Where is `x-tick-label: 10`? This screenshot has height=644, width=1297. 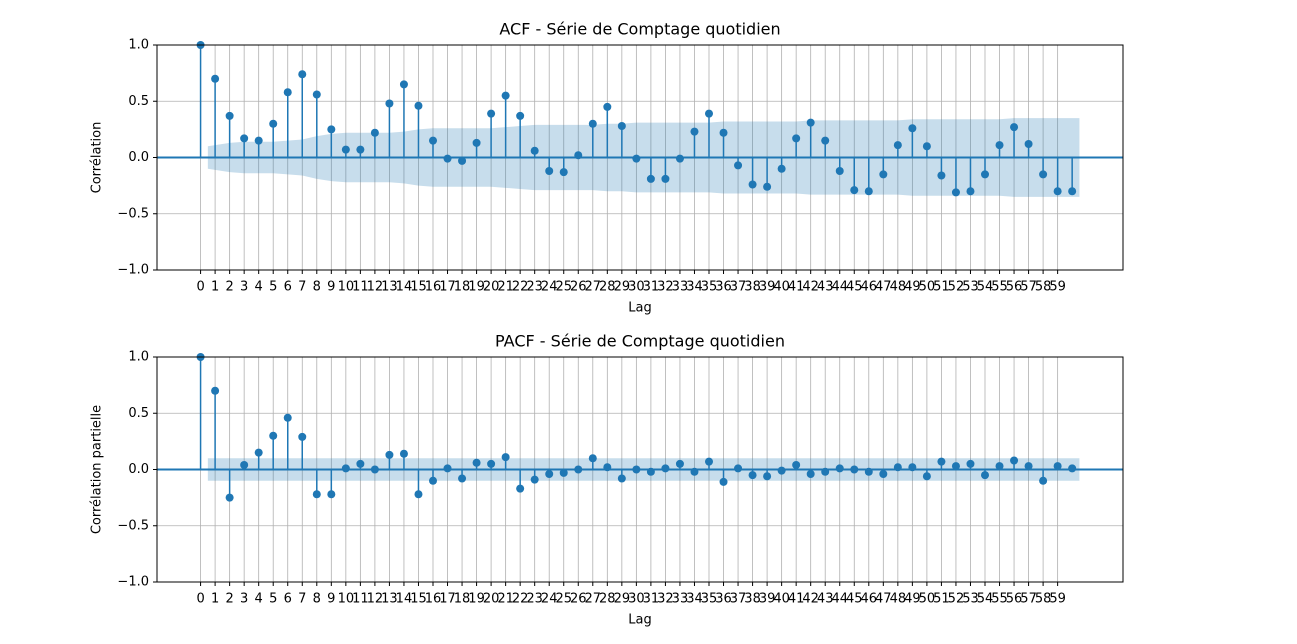 x-tick-label: 10 is located at coordinates (346, 287).